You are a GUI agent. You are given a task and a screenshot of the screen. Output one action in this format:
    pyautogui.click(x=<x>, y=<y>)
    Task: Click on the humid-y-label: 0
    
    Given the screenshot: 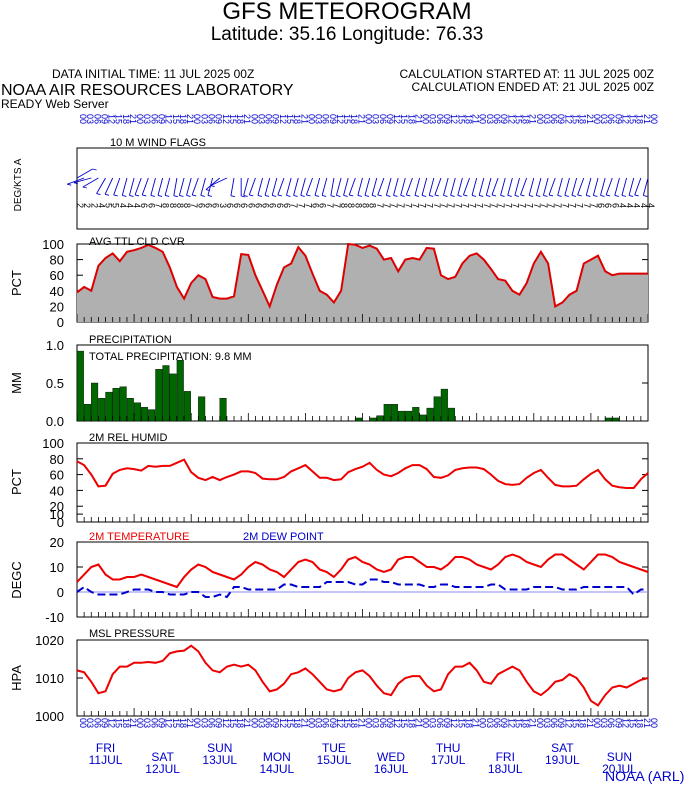 What is the action you would take?
    pyautogui.click(x=60, y=522)
    